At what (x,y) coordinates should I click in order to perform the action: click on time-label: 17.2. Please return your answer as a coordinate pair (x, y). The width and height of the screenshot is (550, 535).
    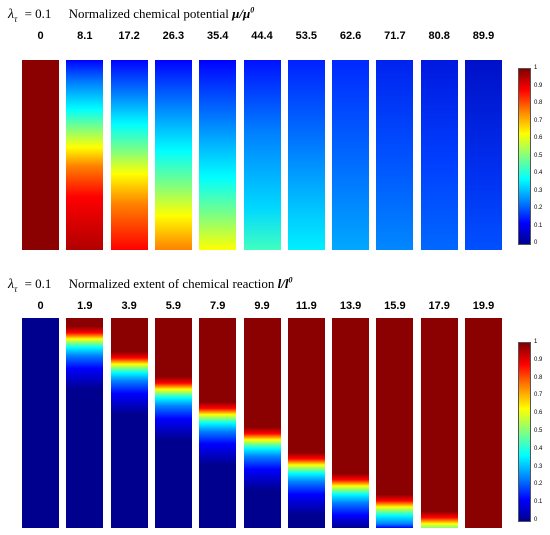
    Looking at the image, I should click on (129, 36).